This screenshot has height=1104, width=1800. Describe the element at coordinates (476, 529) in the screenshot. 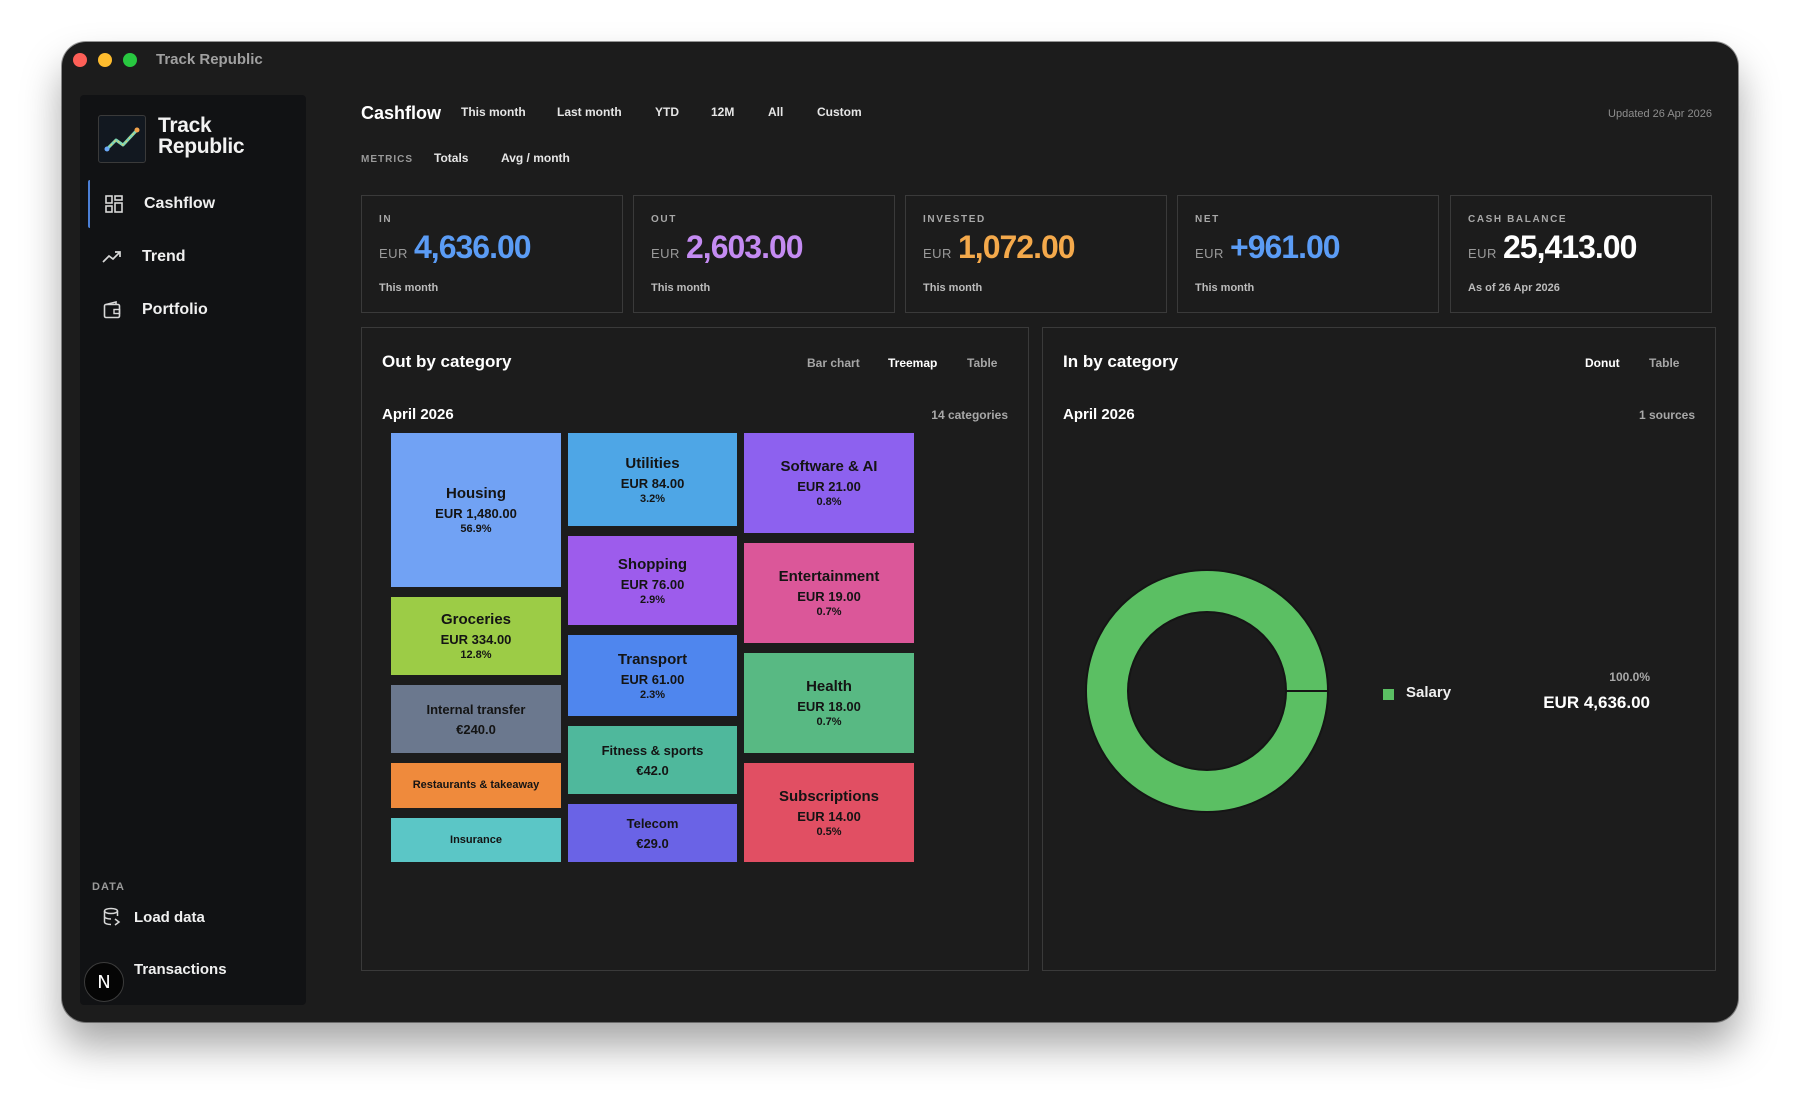

I see `tile-percent: 56.9%` at that location.